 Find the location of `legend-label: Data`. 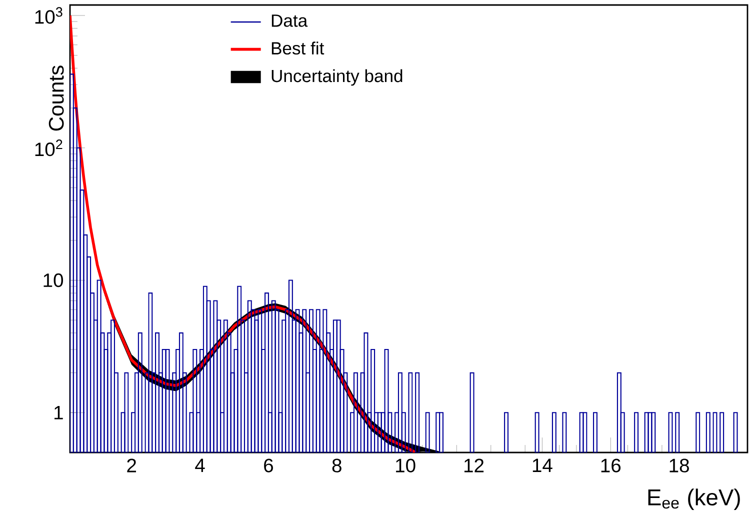

legend-label: Data is located at coordinates (290, 20).